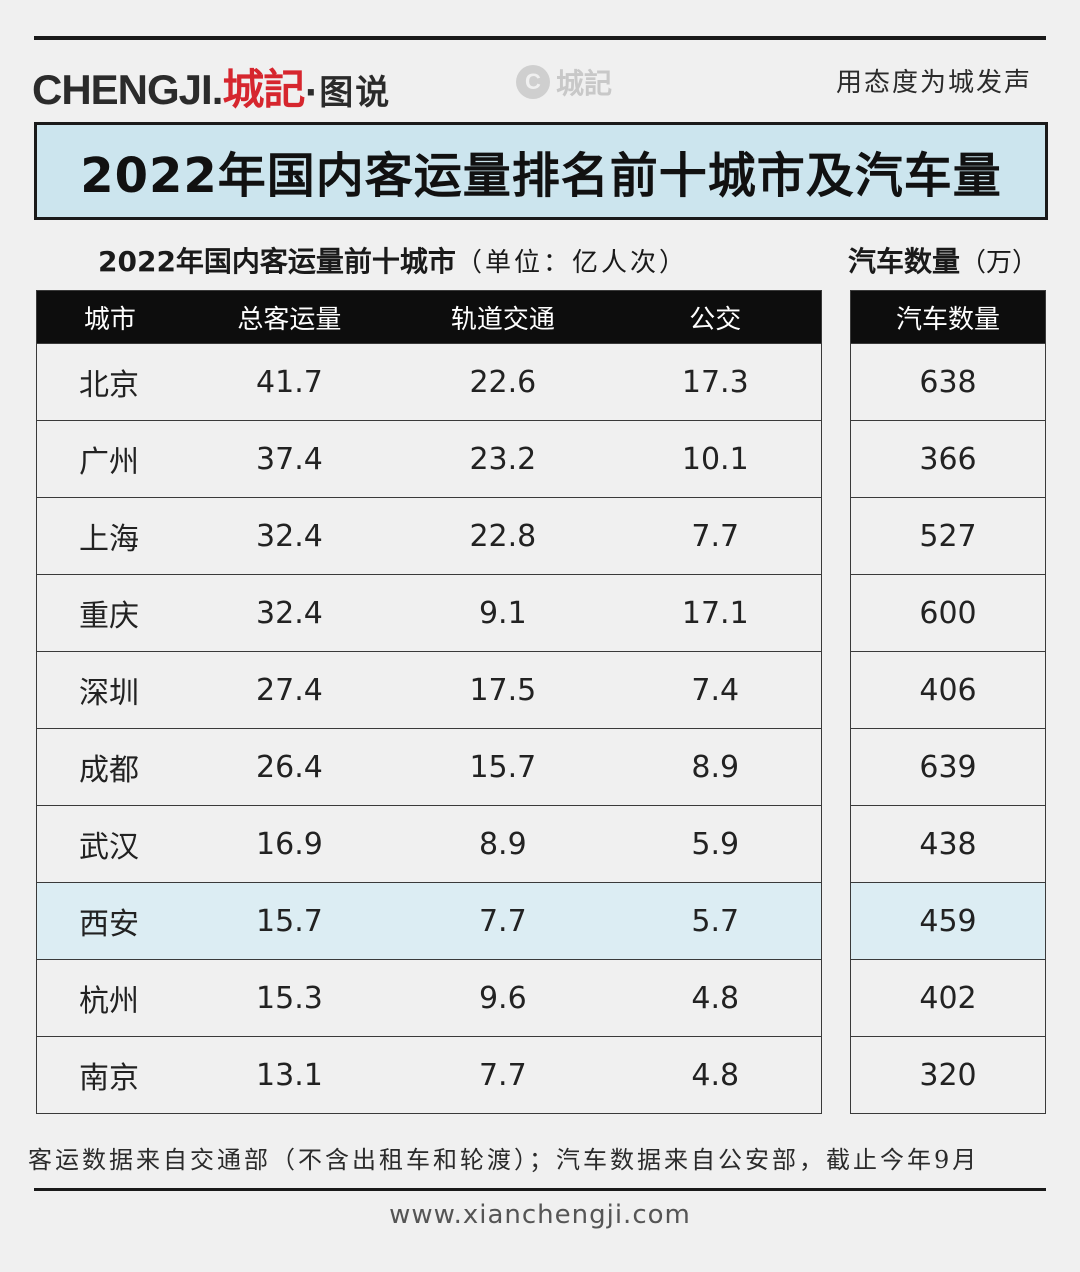 This screenshot has height=1272, width=1080. I want to click on car-row: 600, so click(948, 613).